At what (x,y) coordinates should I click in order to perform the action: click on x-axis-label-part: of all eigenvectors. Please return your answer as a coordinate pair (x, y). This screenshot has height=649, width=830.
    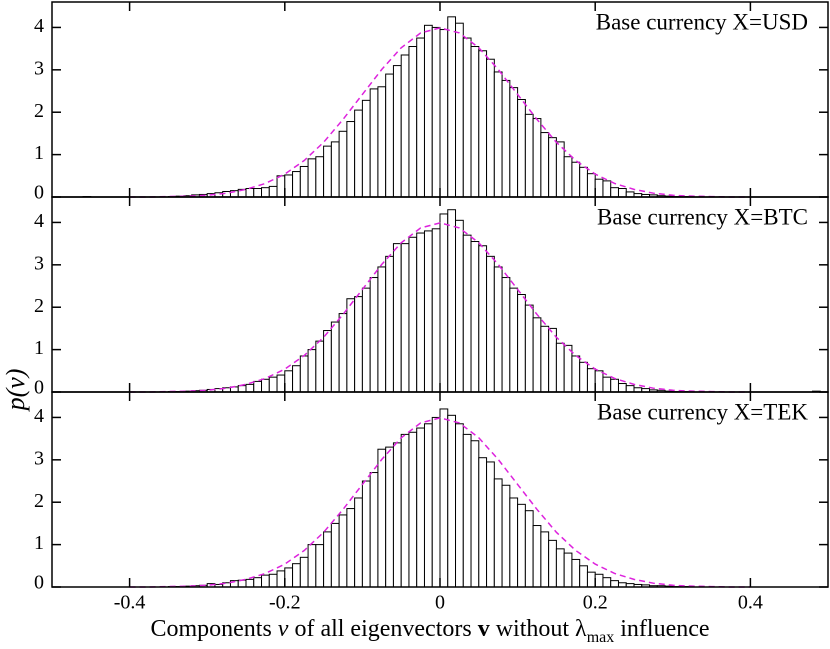
    Looking at the image, I should click on (382, 629).